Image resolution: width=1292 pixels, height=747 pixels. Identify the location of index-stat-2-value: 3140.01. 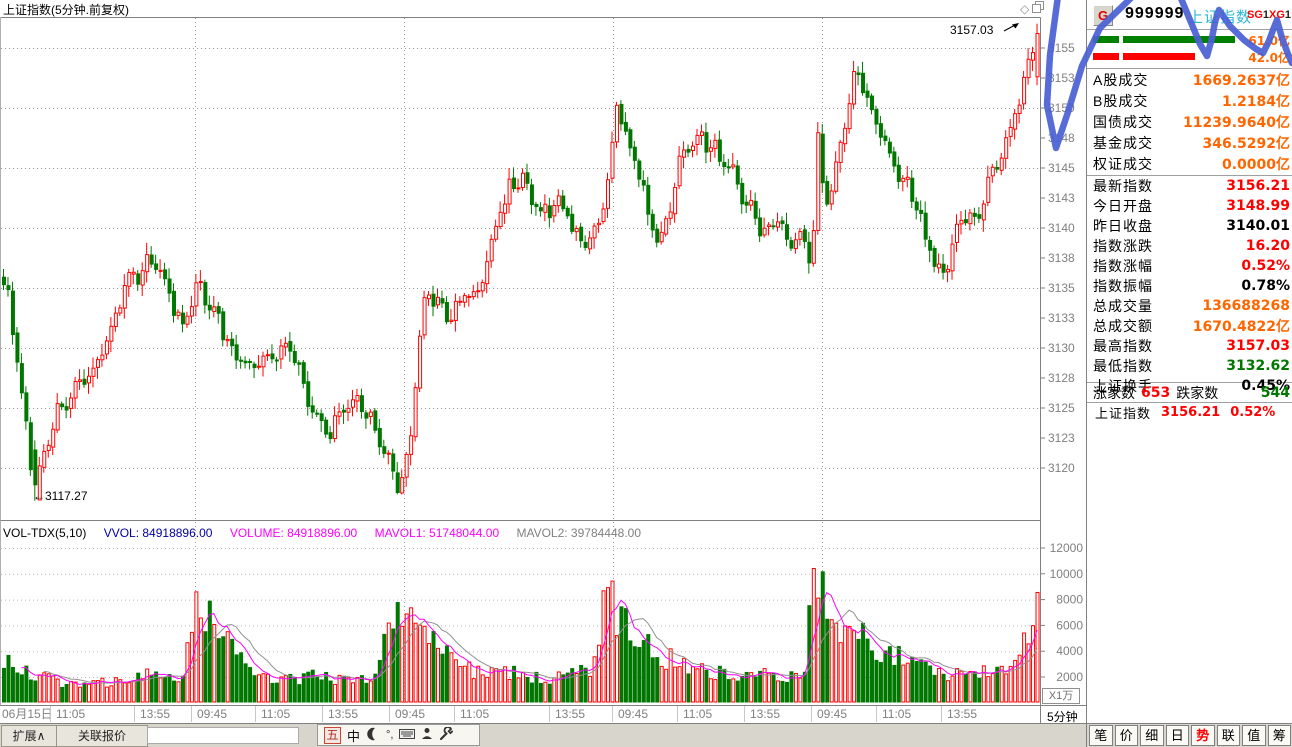
(1258, 226).